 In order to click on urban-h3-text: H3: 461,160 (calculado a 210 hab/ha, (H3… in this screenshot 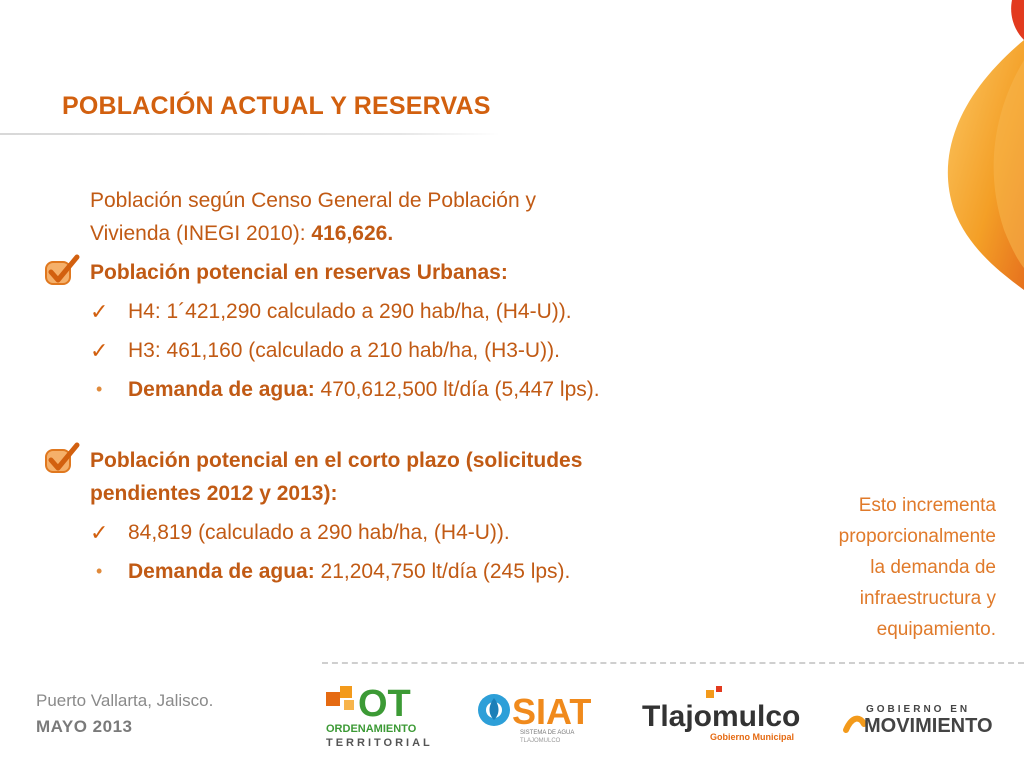, I will do `click(344, 350)`.